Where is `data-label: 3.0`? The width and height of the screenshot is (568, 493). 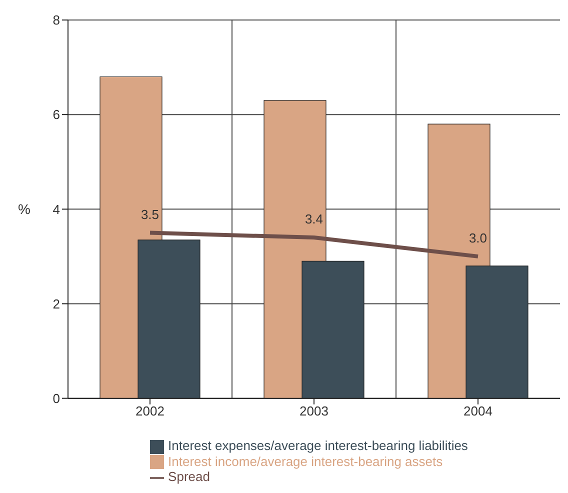 data-label: 3.0 is located at coordinates (478, 238).